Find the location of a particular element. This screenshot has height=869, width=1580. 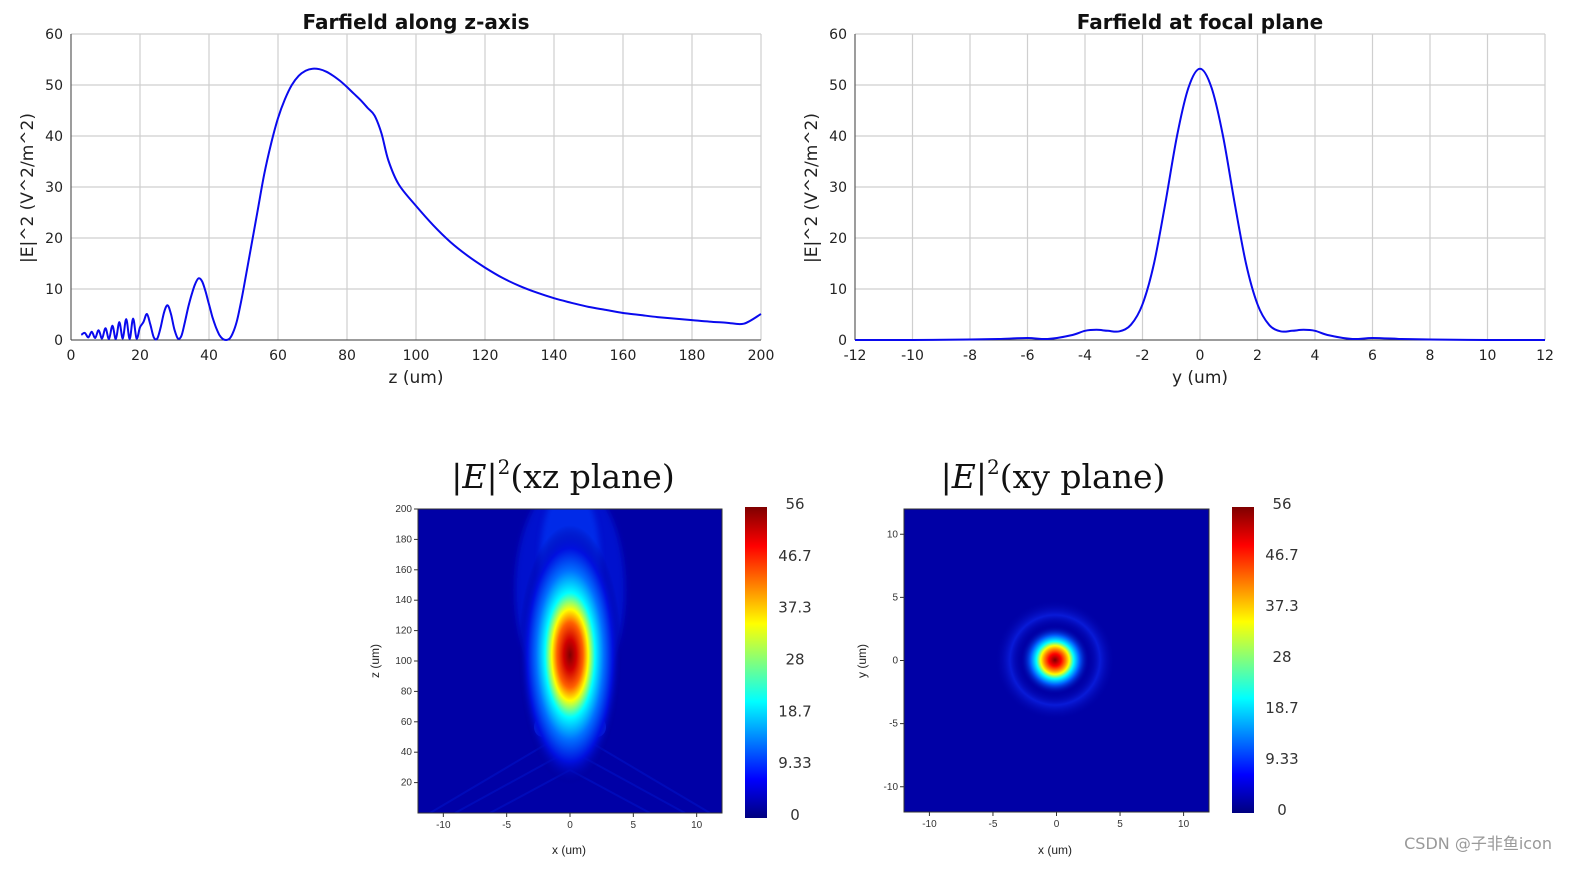

ticks: -10 -5 0 5 10 20 40 60 80 100 120 140 160 180 200 is located at coordinates (548, 667).